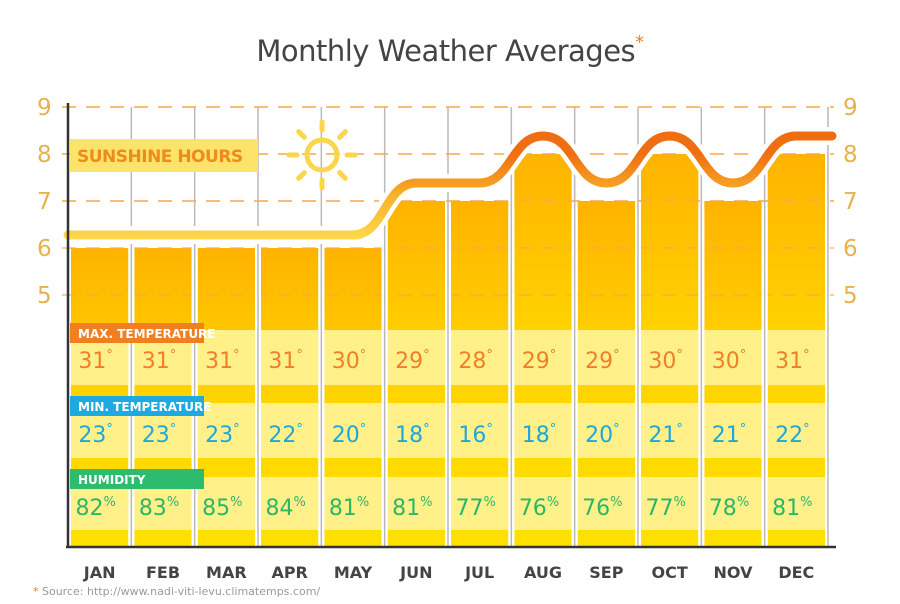  I want to click on x-tick-label: FEB, so click(163, 572).